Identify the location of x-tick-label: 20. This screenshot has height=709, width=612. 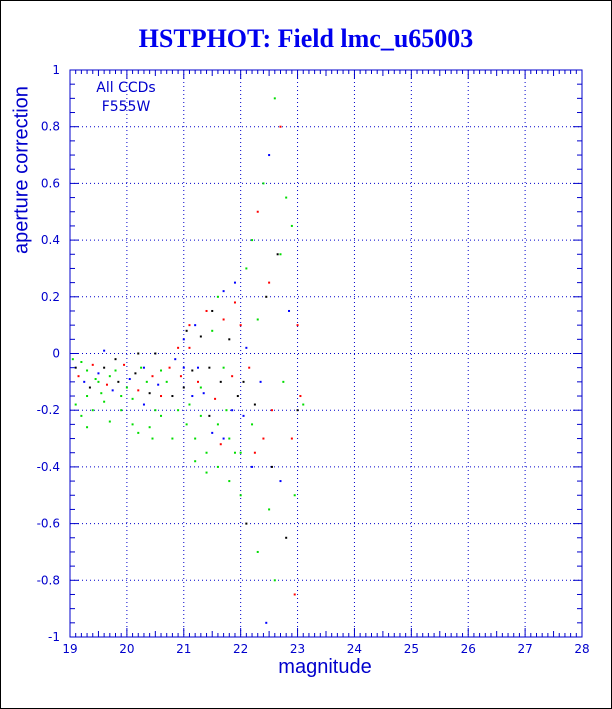
(126, 649).